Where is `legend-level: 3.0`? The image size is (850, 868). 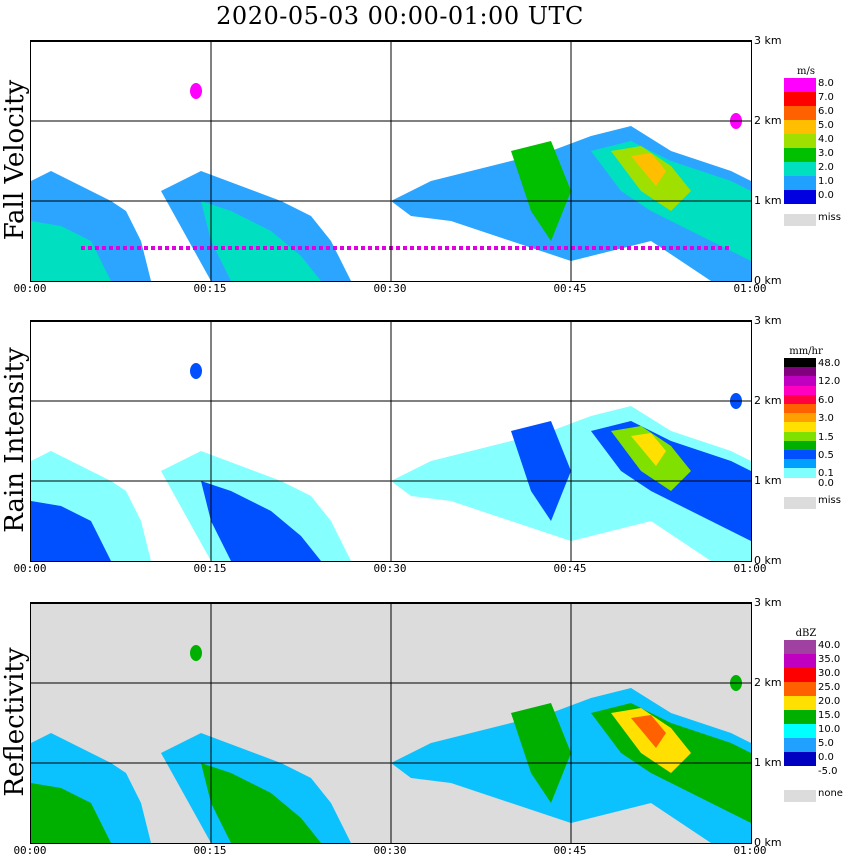 legend-level: 3.0 is located at coordinates (826, 419).